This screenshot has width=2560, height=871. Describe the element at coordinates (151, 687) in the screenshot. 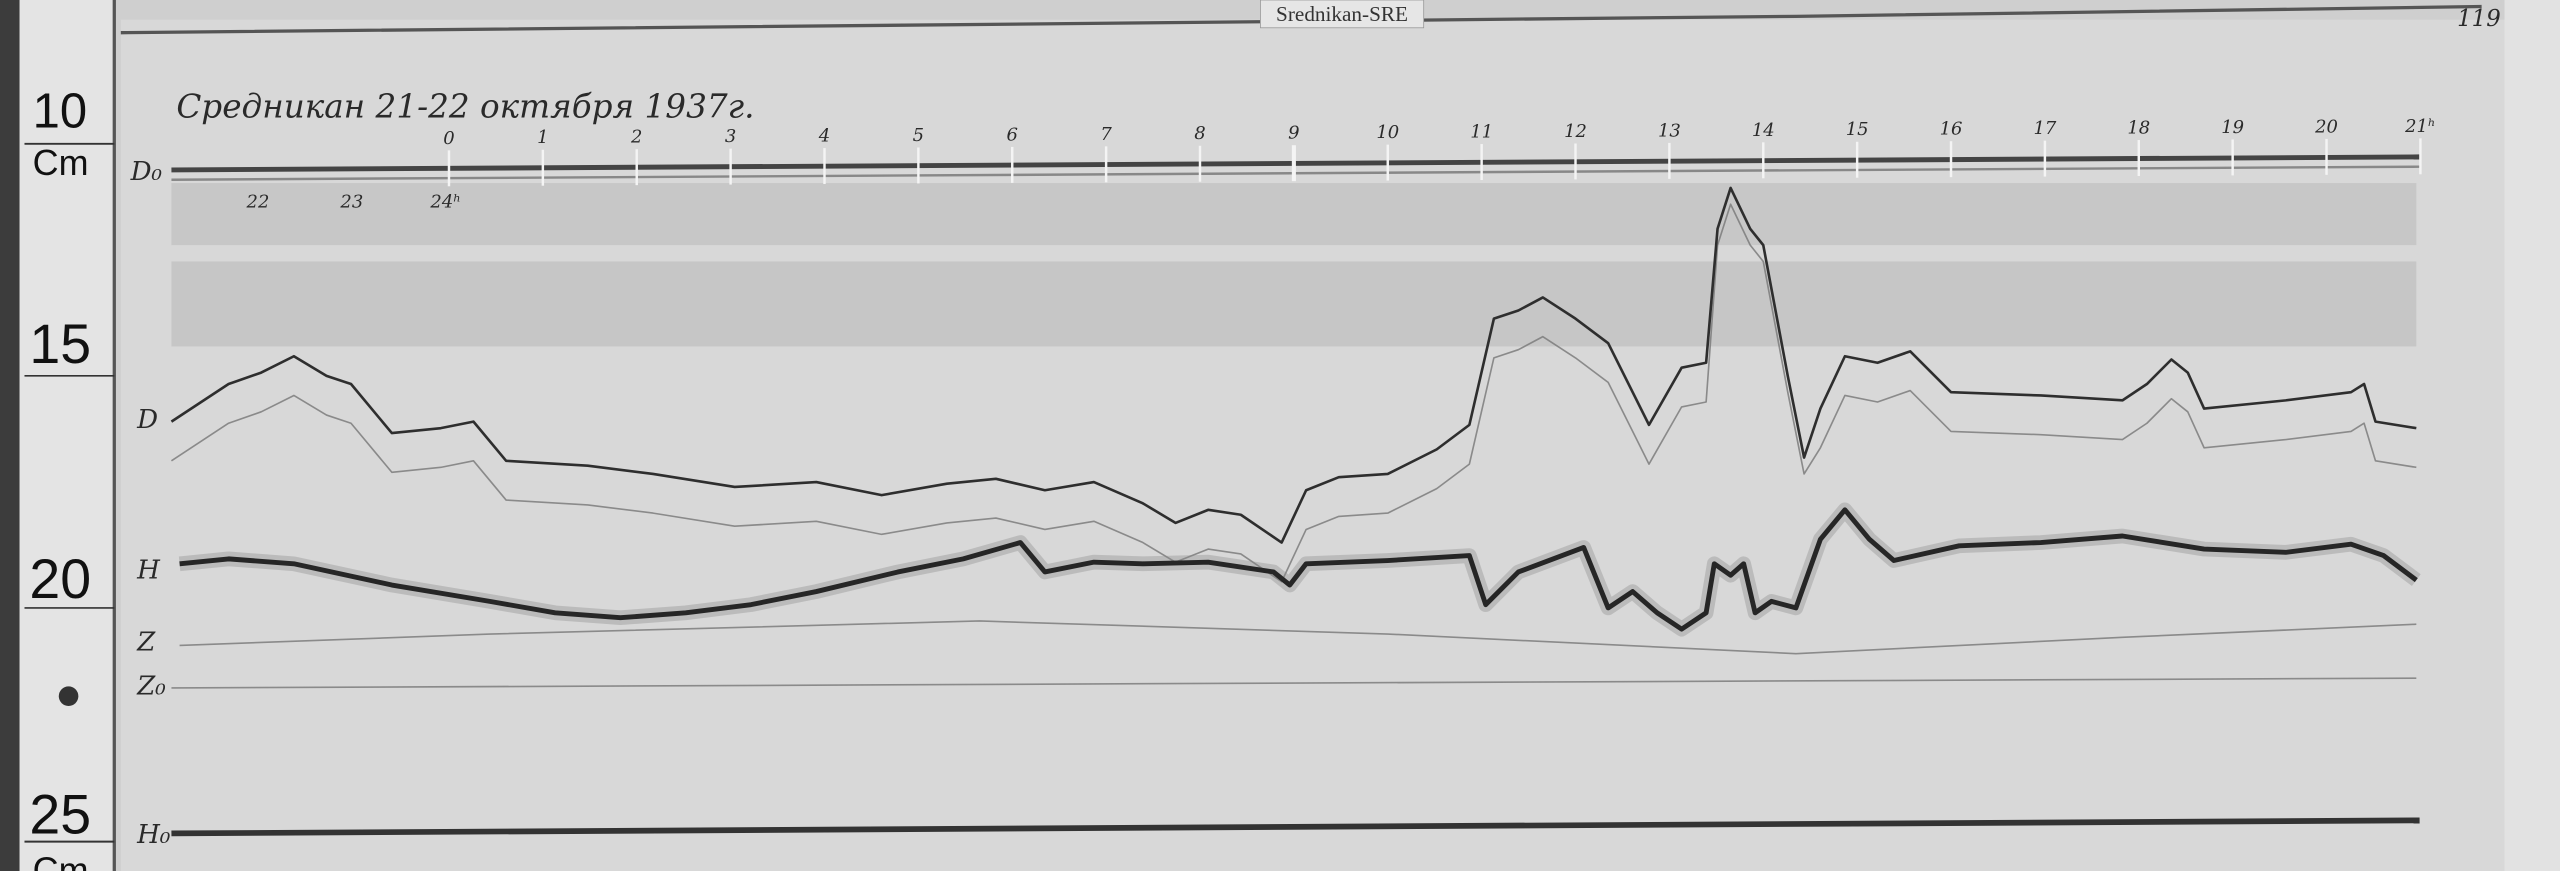

I see `label-z0: Z₀` at that location.